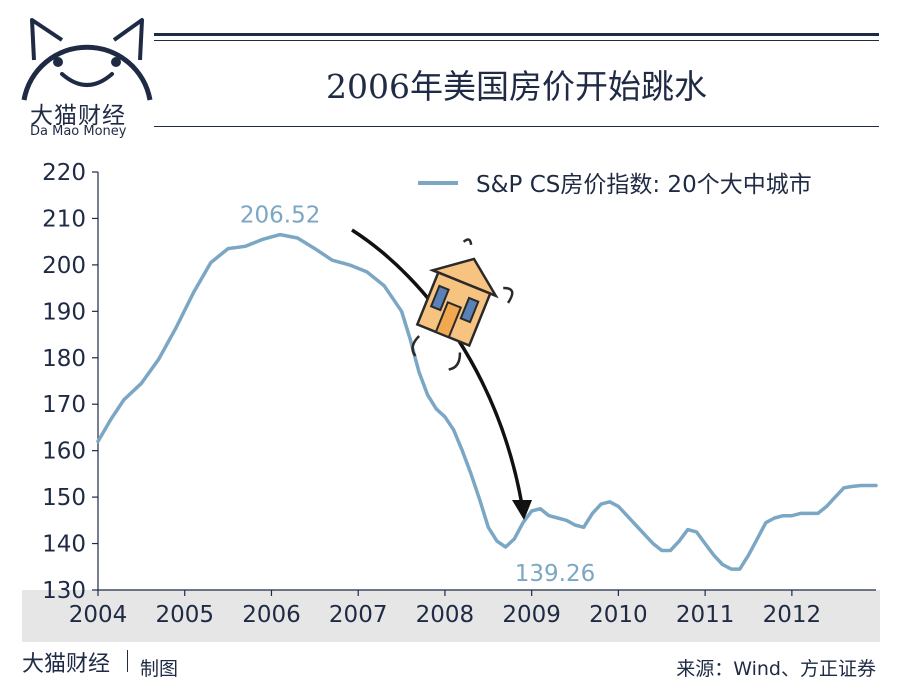 This screenshot has height=681, width=900. Describe the element at coordinates (792, 615) in the screenshot. I see `x-tick-label: 2012` at that location.